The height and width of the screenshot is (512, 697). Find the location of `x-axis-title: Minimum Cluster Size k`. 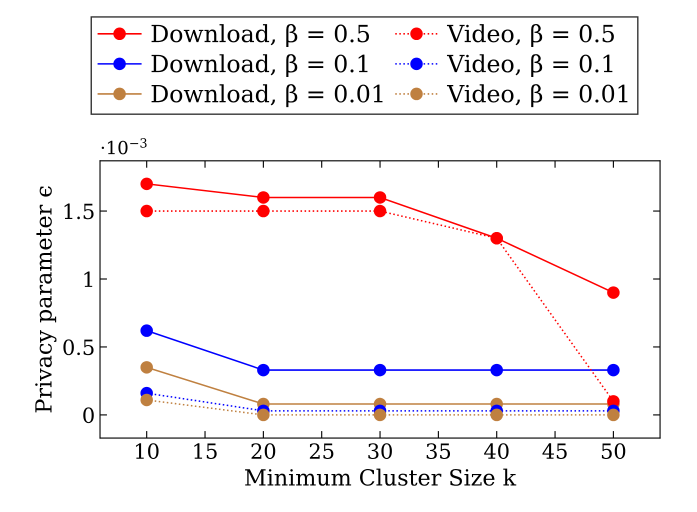

x-axis-title: Minimum Cluster Size k is located at coordinates (380, 477).